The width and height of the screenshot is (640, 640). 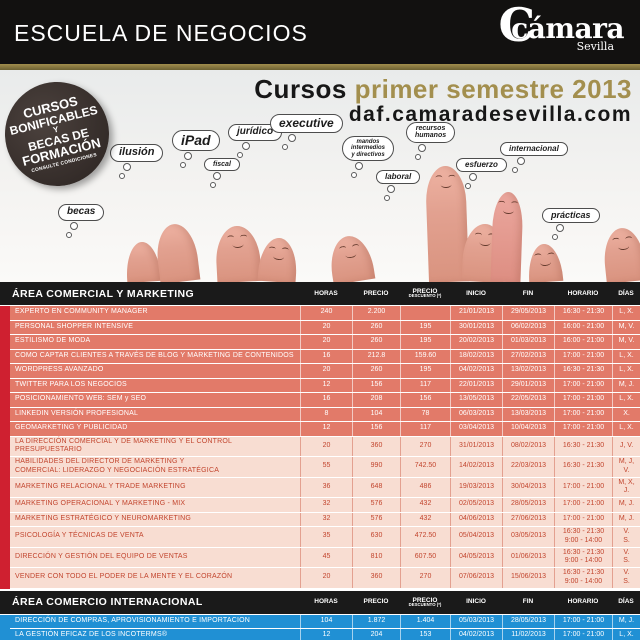 I want to click on thought-bubble-practicas: prácticas, so click(x=571, y=225).